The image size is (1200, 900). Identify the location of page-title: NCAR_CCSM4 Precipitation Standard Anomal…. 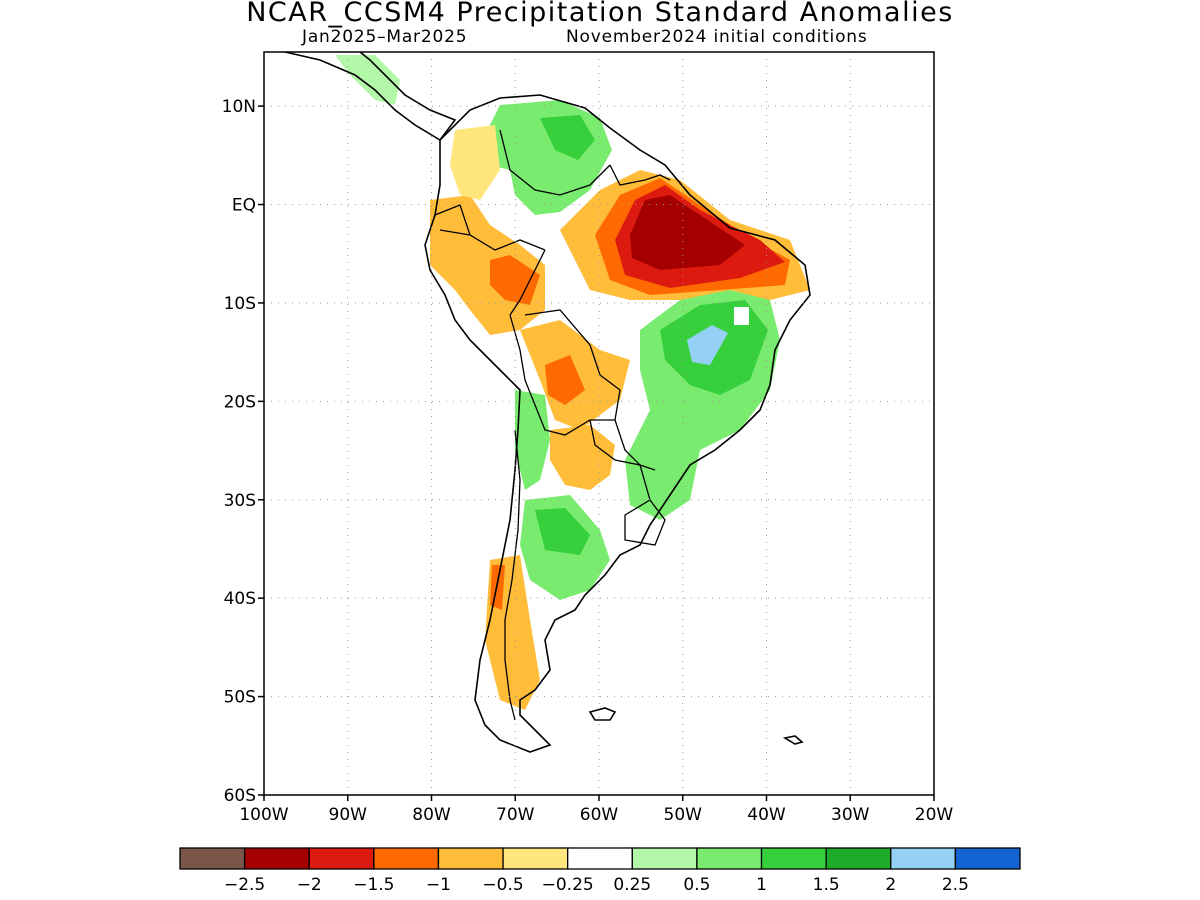
(600, 14).